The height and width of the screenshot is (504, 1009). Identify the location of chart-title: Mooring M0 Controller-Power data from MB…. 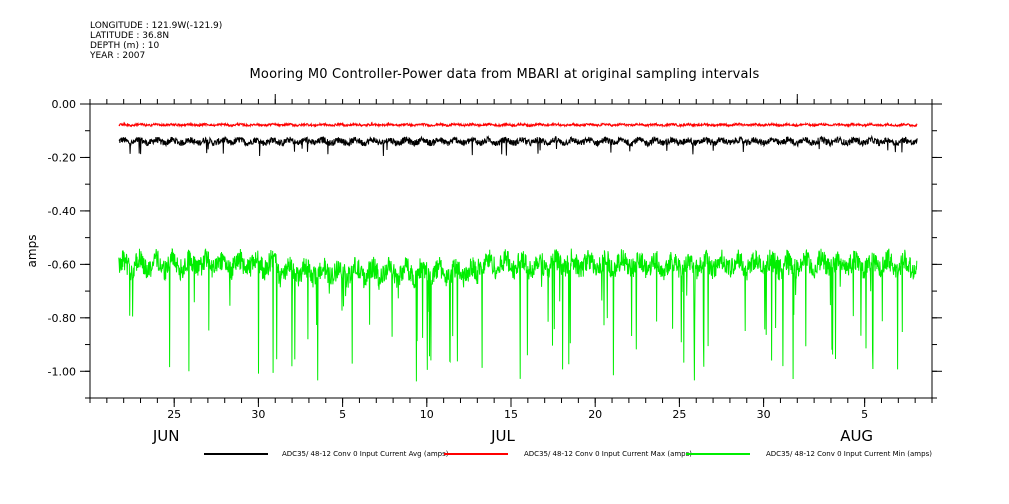
(504, 74).